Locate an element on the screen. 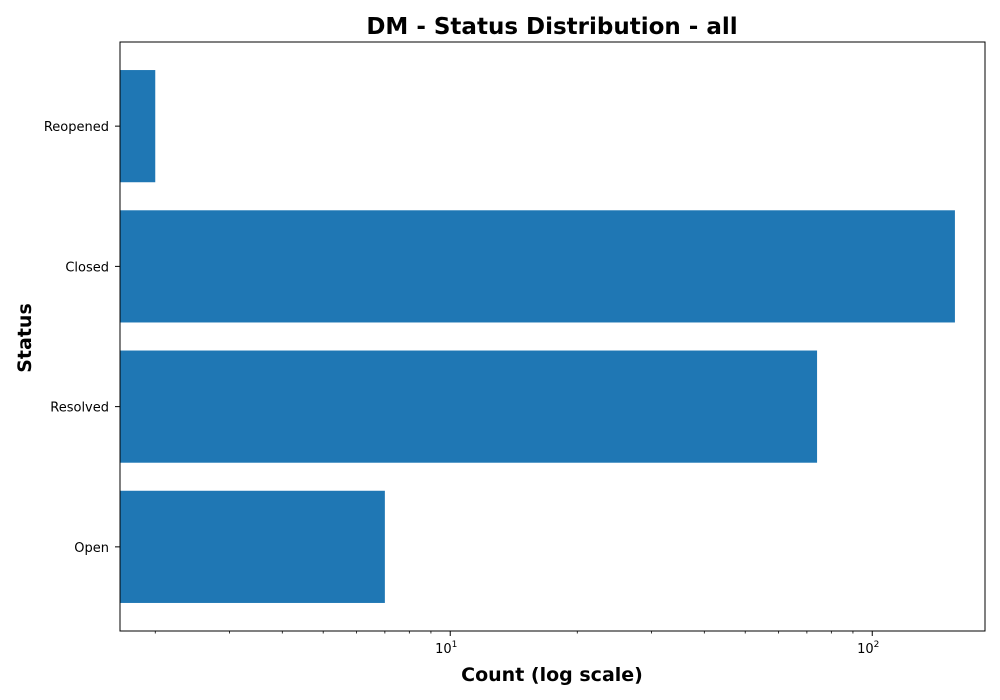  y-tick-label-open: Open is located at coordinates (91, 548).